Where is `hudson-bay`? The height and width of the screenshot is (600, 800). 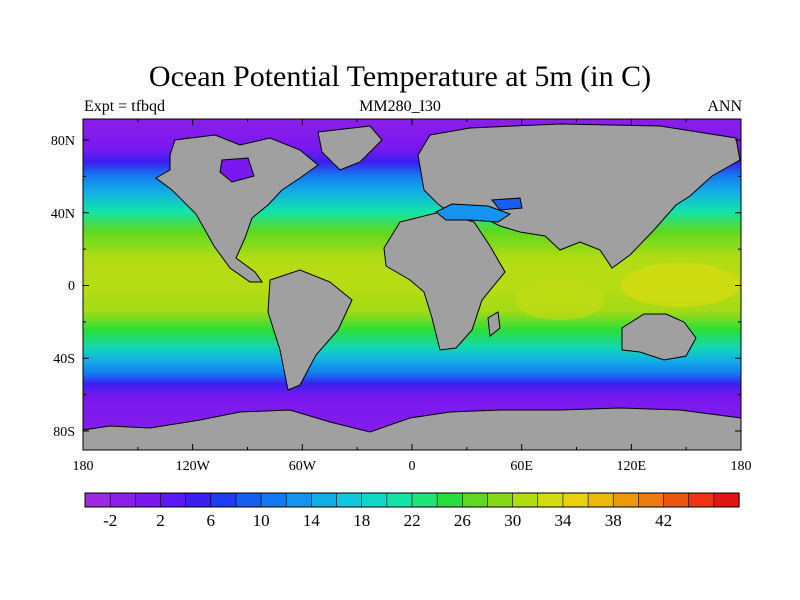
hudson-bay is located at coordinates (237, 170).